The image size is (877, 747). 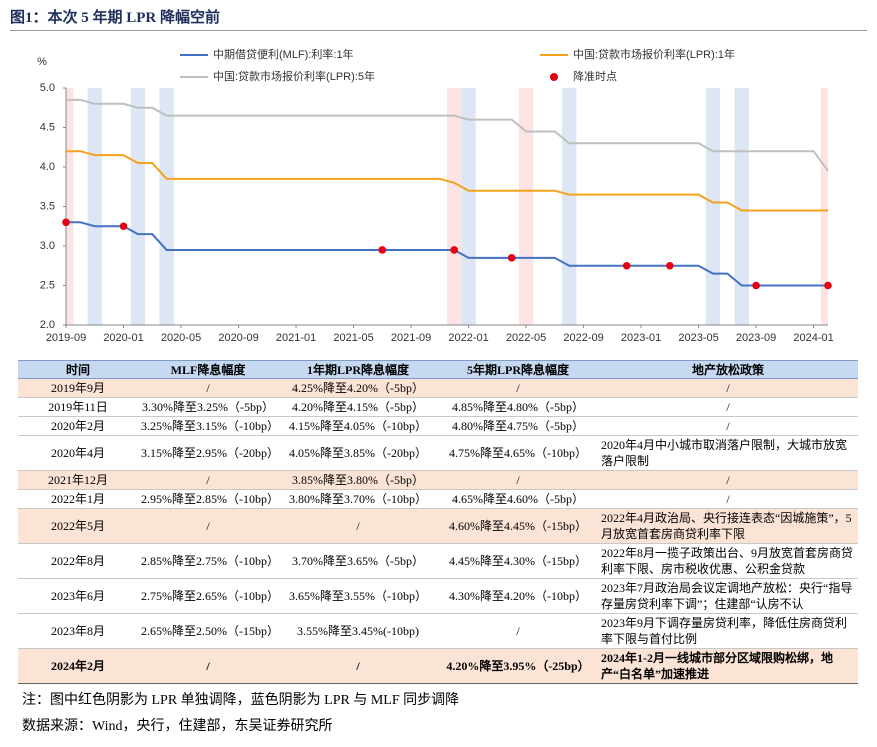 I want to click on table-cell: 3.25%降至3.15%（-10bp）, so click(x=208, y=426).